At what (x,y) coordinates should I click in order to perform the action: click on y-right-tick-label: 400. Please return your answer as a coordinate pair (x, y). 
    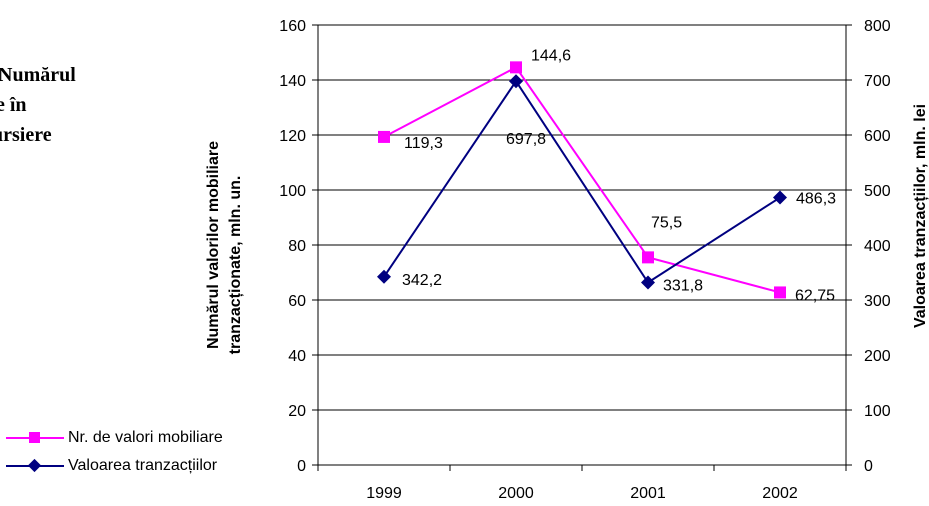
    Looking at the image, I should click on (877, 246).